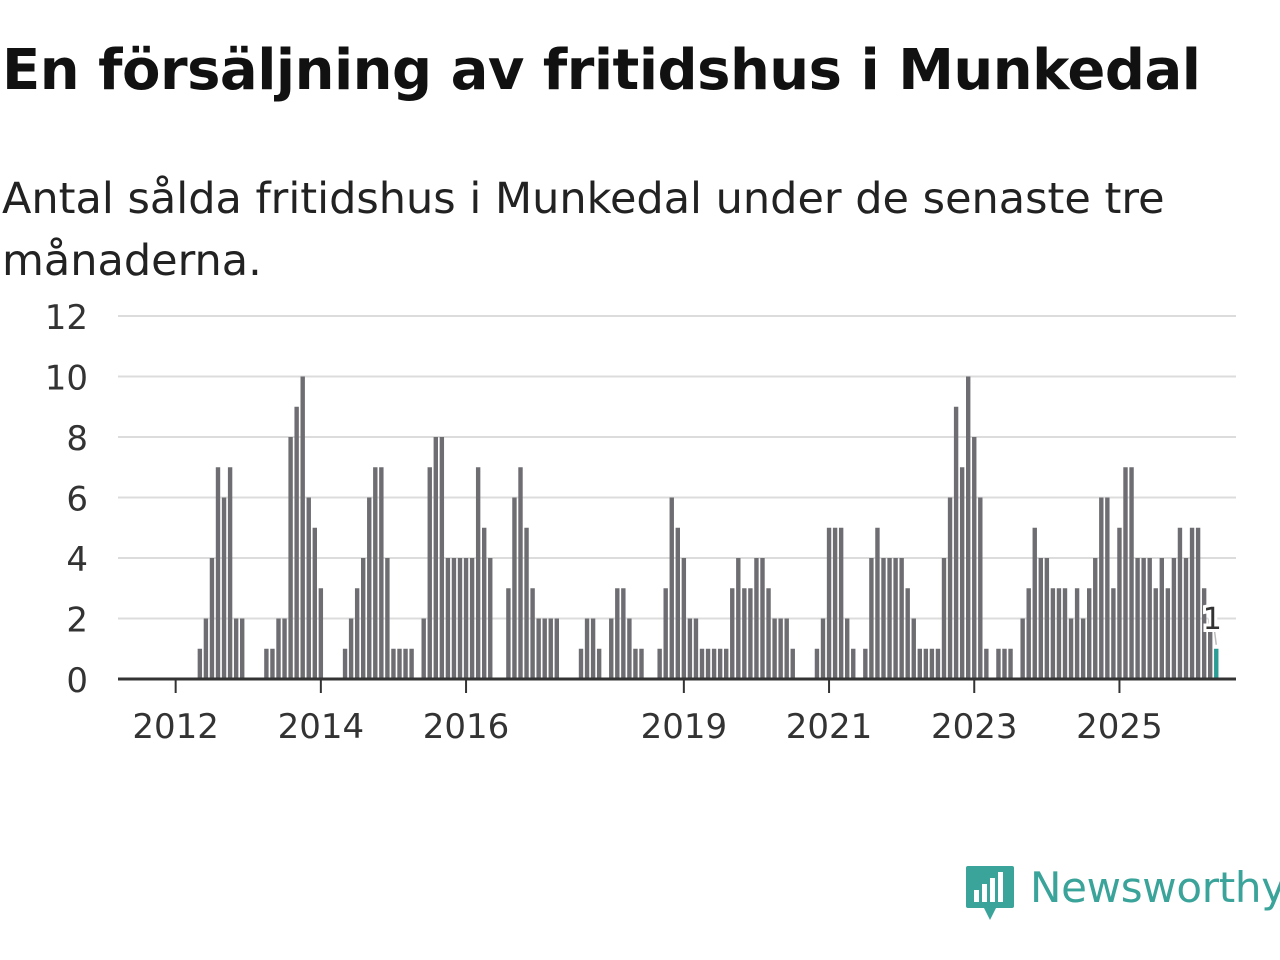  Describe the element at coordinates (1216, 663) in the screenshot. I see `bar-latest` at that location.